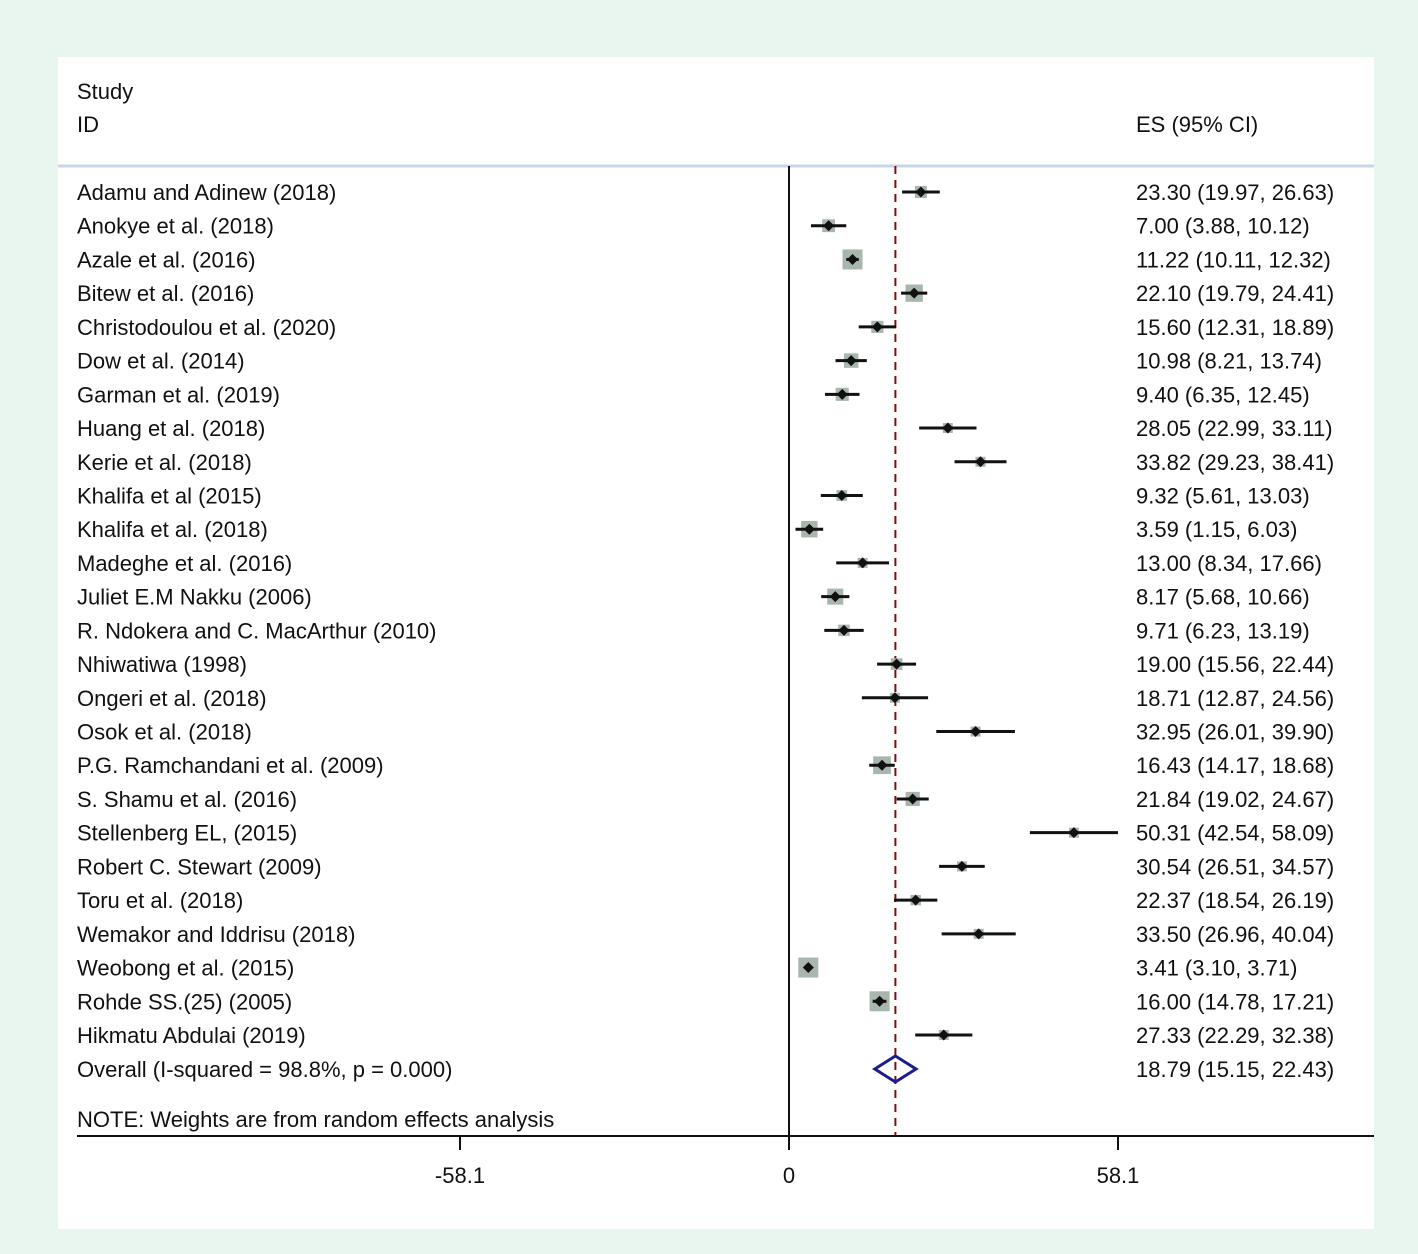  I want to click on study-label: Garman et al. (2019), so click(178, 394).